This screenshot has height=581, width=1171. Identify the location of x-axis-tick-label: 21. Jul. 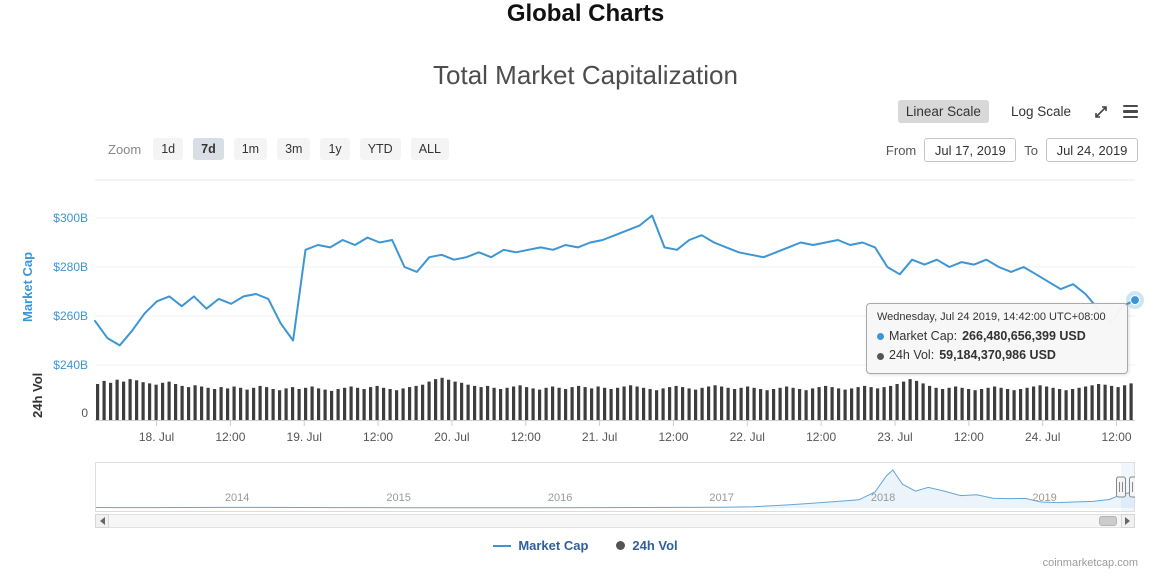
(599, 437).